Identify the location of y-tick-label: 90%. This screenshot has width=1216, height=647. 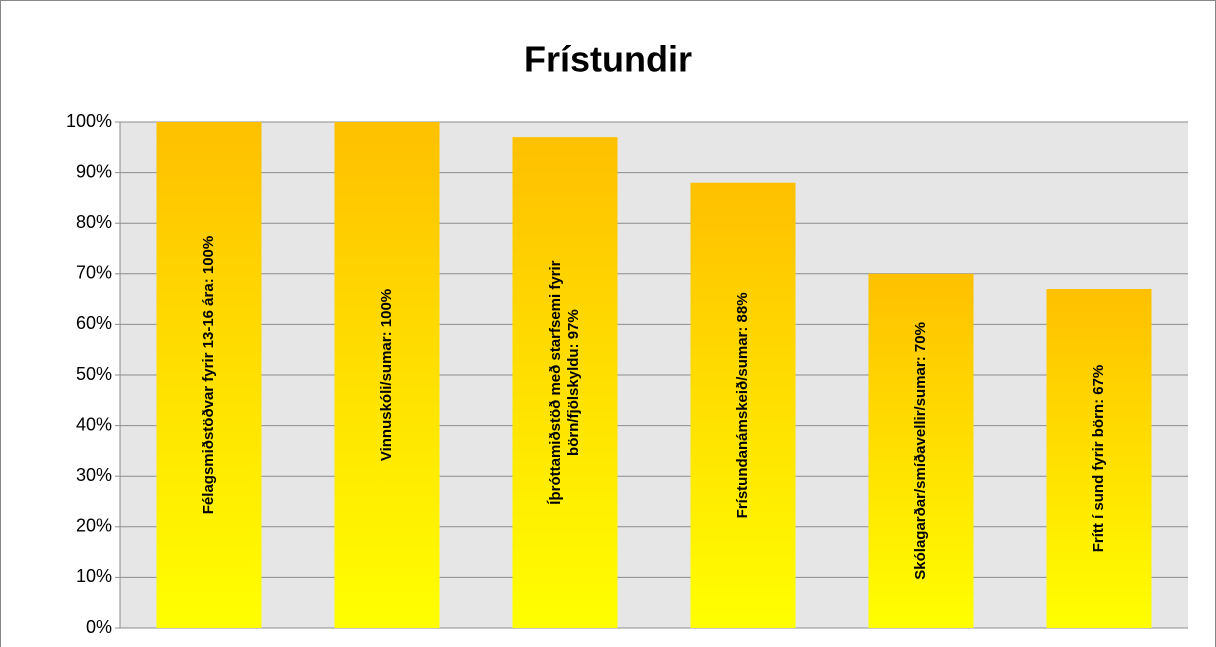
(94, 171).